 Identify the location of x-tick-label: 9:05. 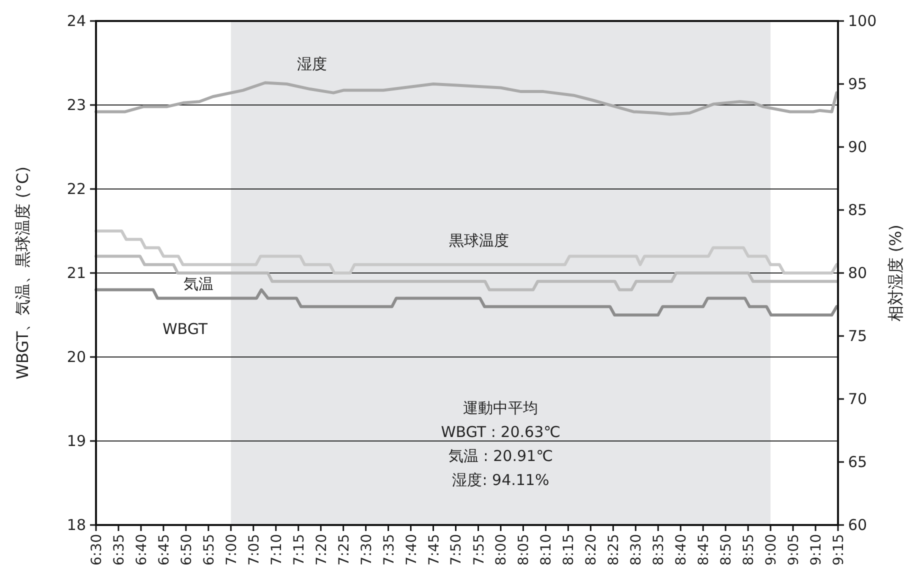
(794, 550).